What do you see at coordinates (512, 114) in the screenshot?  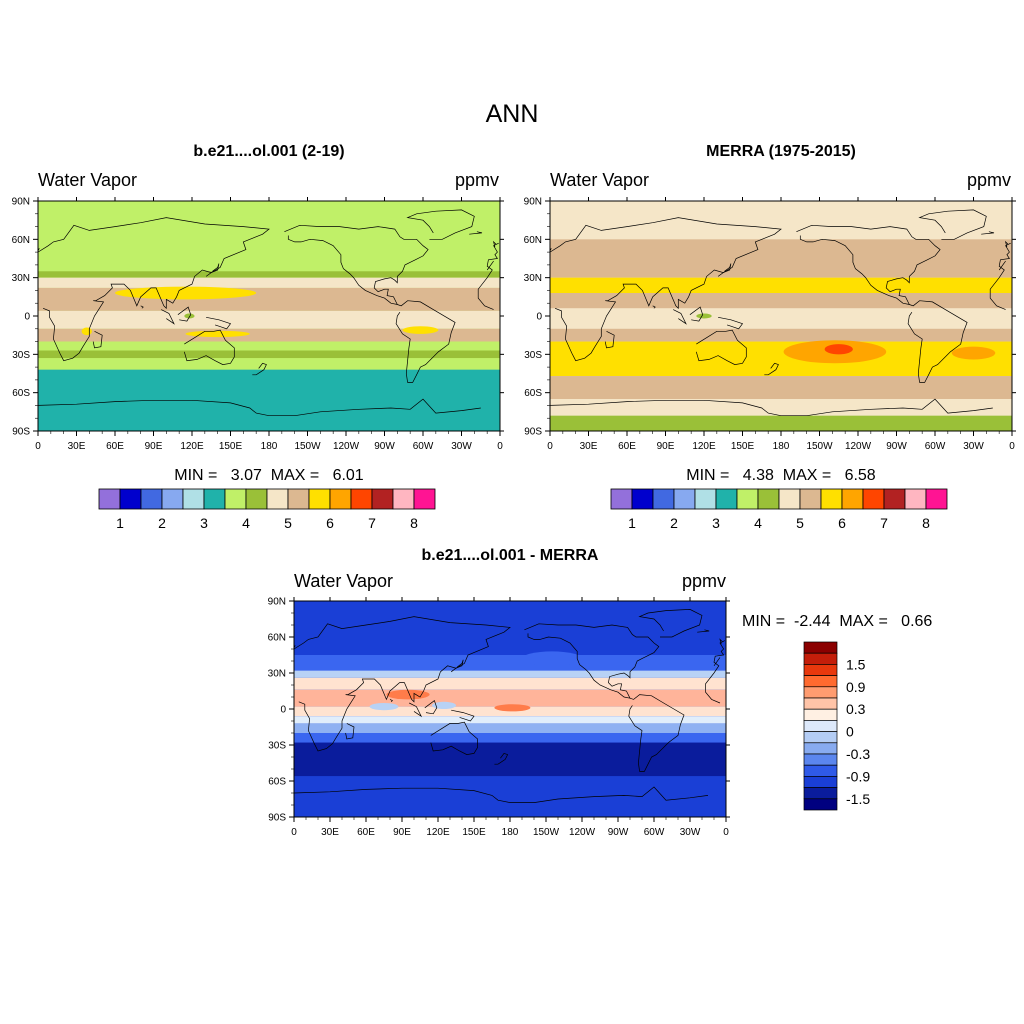 I see `figure-title: ANN` at bounding box center [512, 114].